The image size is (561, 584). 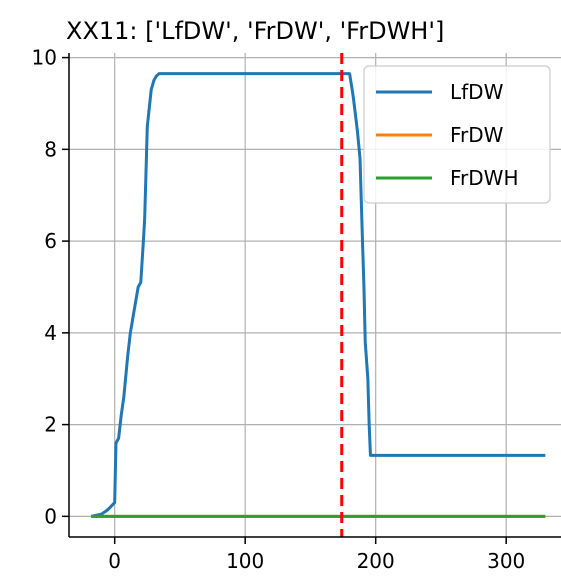 What do you see at coordinates (376, 561) in the screenshot?
I see `x-tick-label: 200` at bounding box center [376, 561].